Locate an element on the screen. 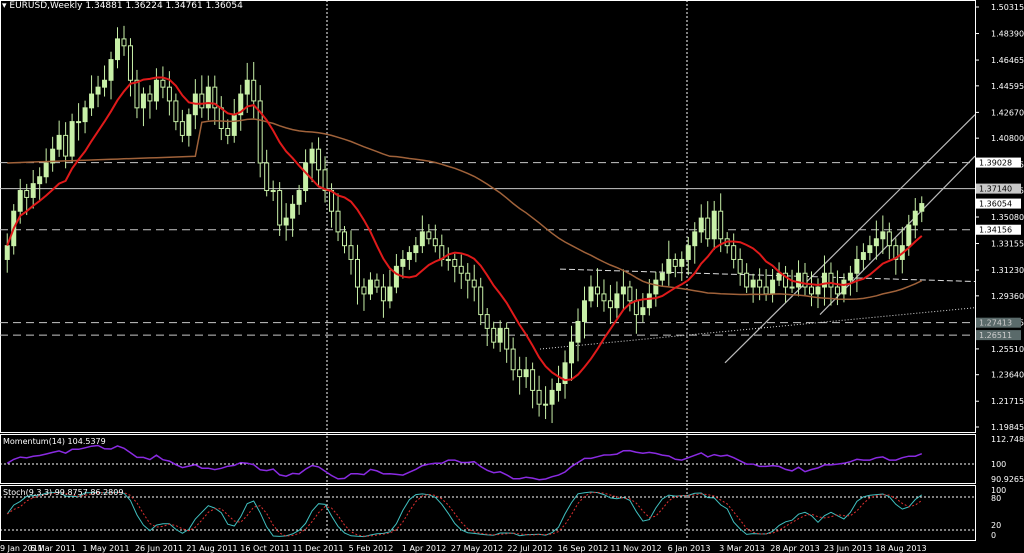 The image size is (1024, 553). momentum-line is located at coordinates (464, 462).